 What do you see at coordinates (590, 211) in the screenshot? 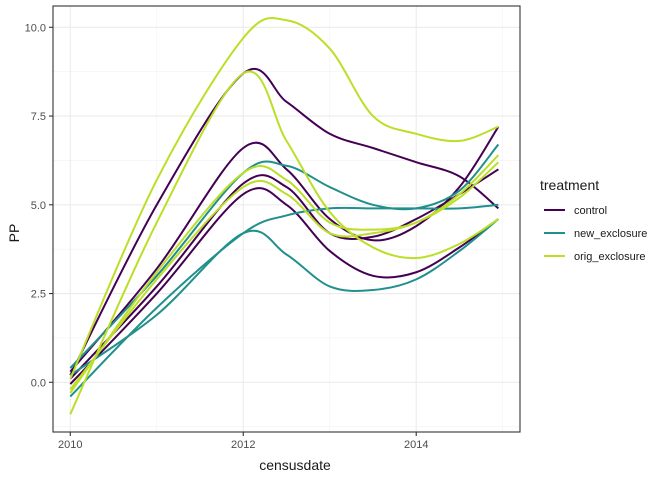
I see `legend-label-control: control` at bounding box center [590, 211].